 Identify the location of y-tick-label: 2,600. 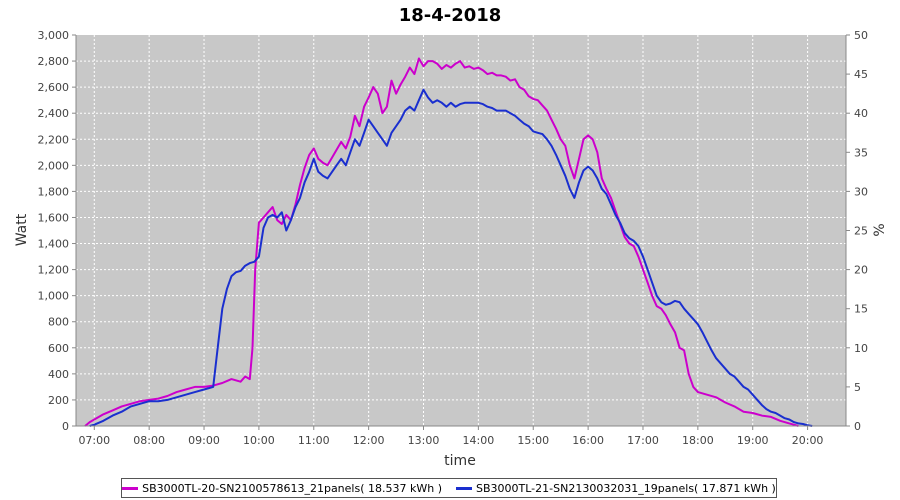
(54, 87).